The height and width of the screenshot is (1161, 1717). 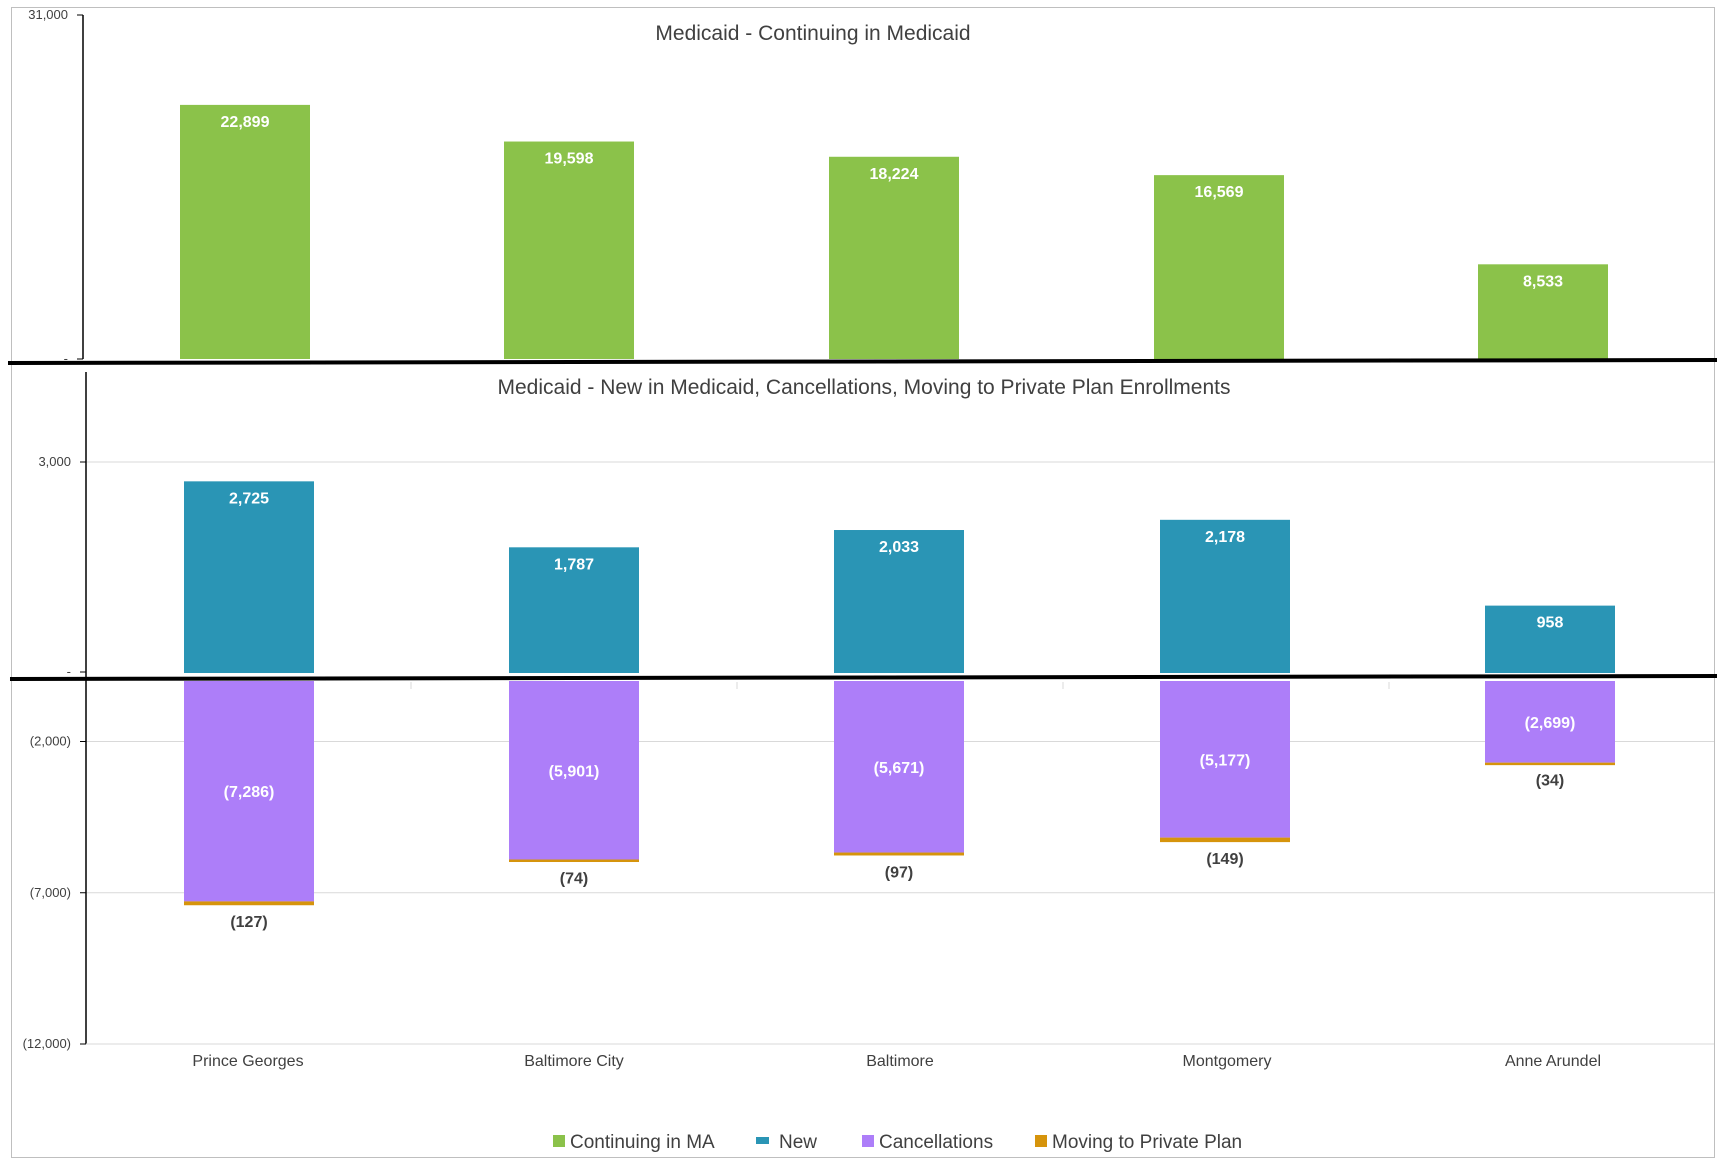 What do you see at coordinates (1227, 1061) in the screenshot?
I see `category-label: Montgomery` at bounding box center [1227, 1061].